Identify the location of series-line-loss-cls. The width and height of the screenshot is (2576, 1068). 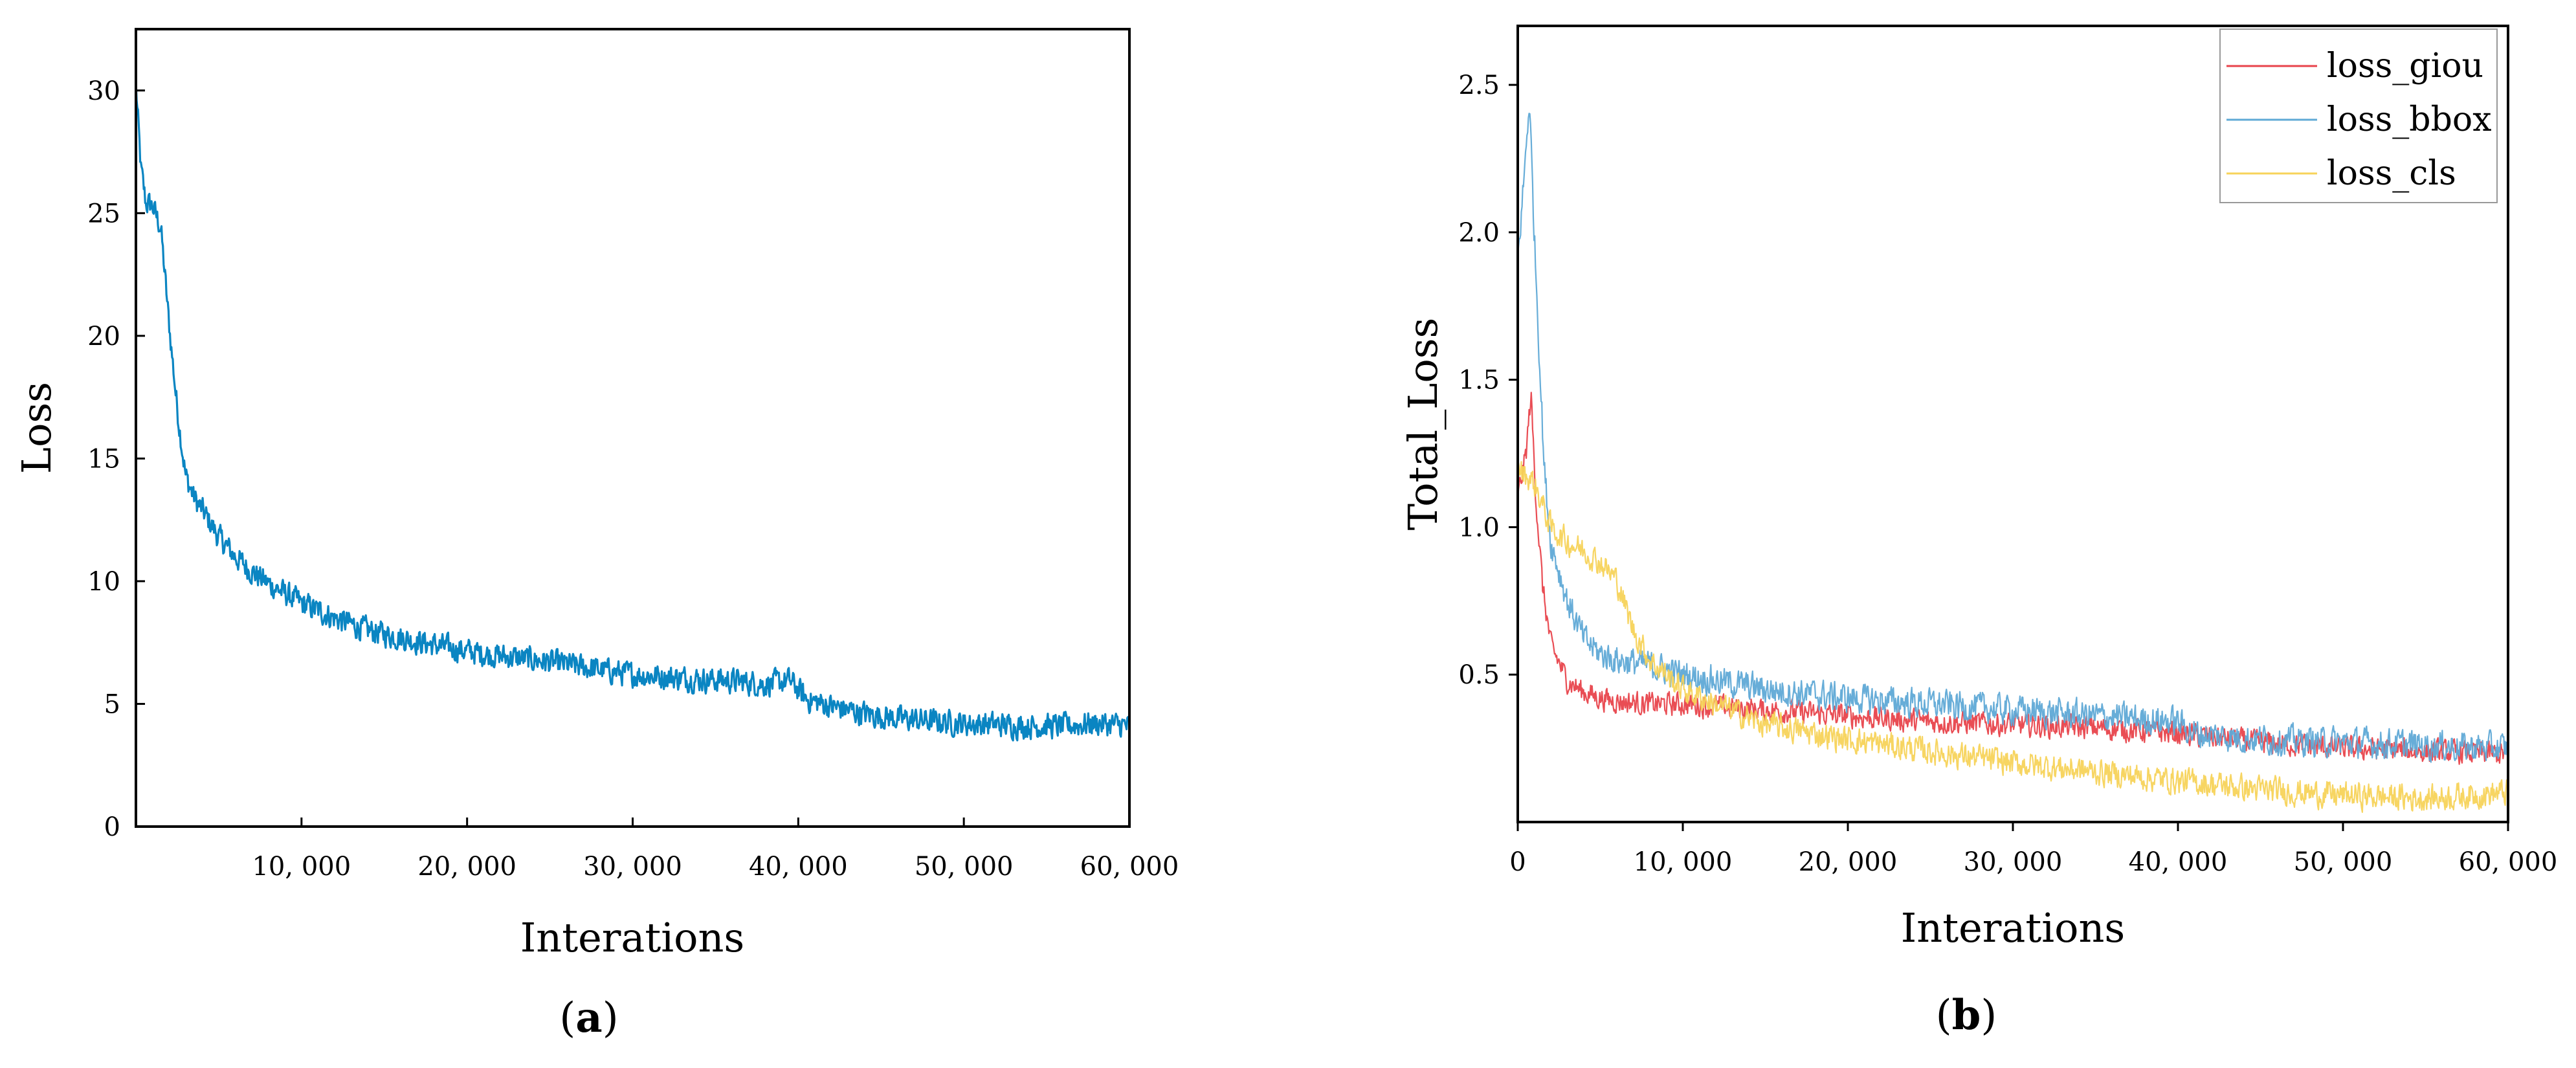
(2012, 637).